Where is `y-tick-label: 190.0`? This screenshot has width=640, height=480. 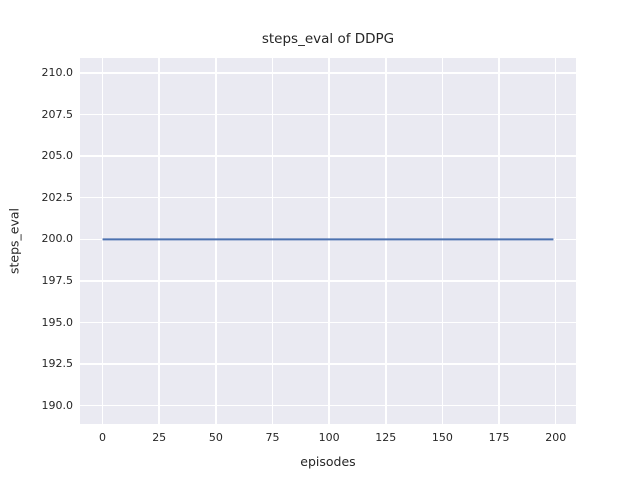
y-tick-label: 190.0 is located at coordinates (57, 405).